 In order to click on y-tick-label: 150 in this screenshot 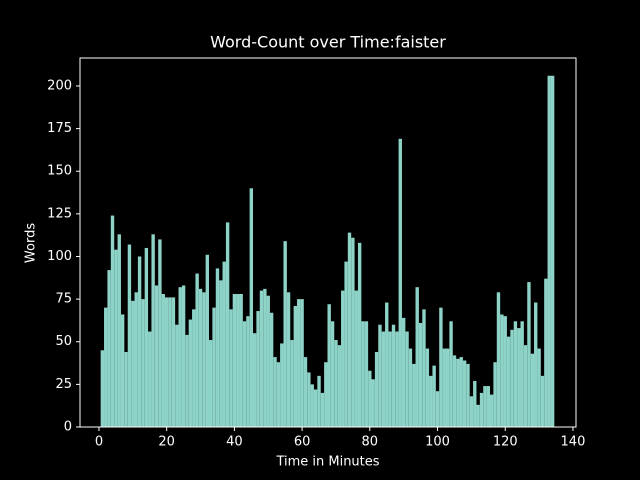, I will do `click(59, 171)`.